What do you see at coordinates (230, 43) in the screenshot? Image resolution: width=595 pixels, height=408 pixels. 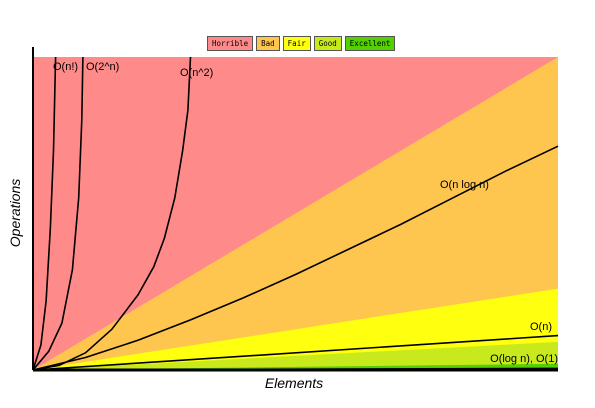 I see `legend-horrible: Horrible` at bounding box center [230, 43].